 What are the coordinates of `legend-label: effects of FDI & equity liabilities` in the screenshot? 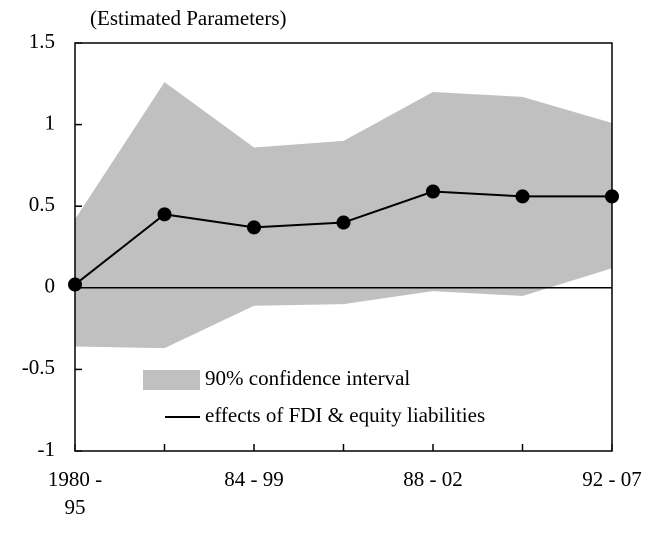 It's located at (345, 415).